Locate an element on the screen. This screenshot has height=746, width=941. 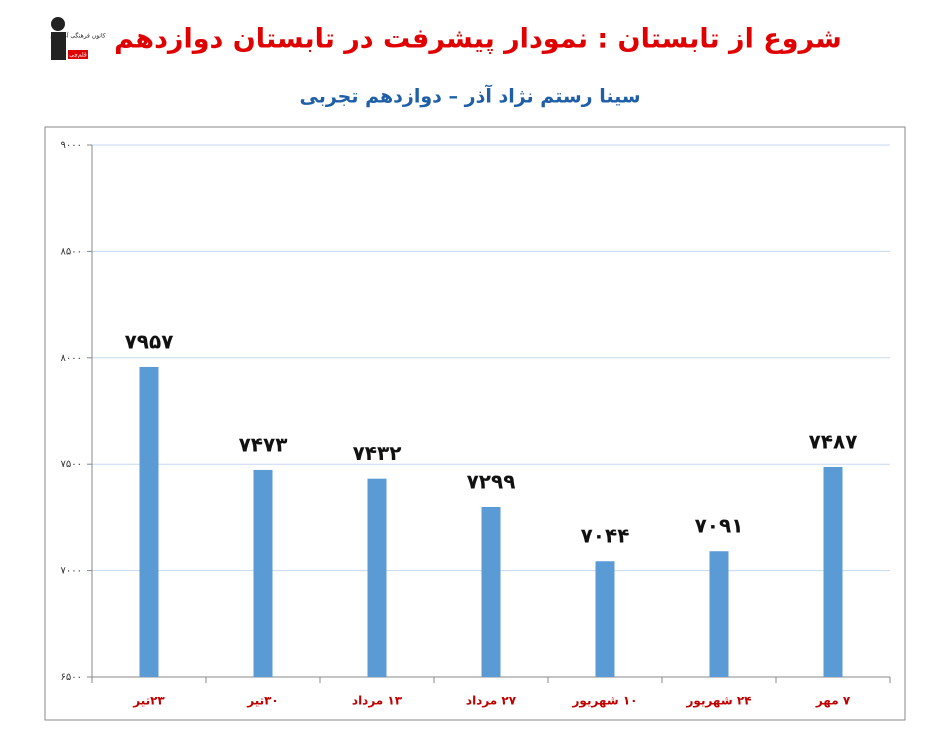
y-tick-label: ۷۵۰۰ is located at coordinates (71, 464).